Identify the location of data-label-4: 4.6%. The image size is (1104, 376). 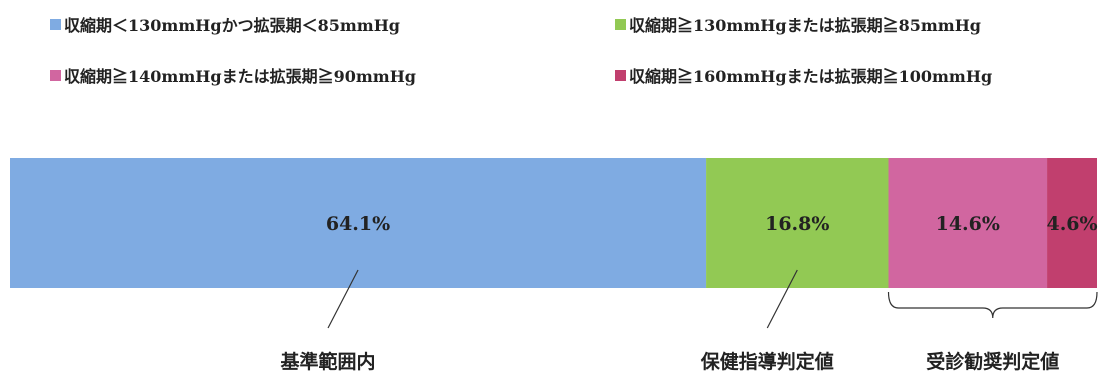
(1071, 224).